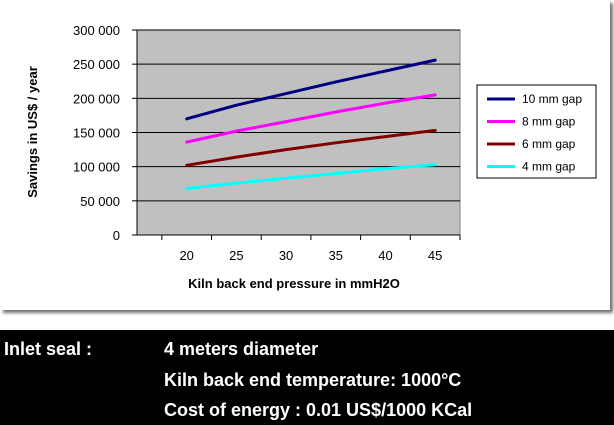  I want to click on y-tick-label: 100 000, so click(96, 167).